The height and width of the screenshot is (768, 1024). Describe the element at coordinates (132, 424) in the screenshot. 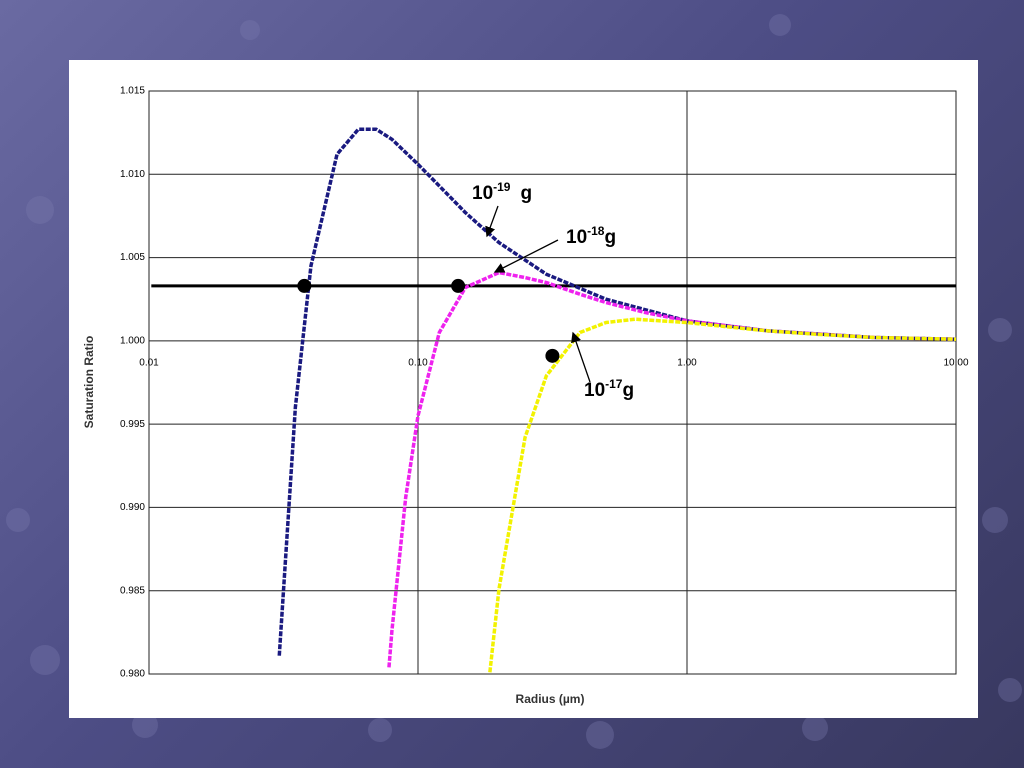

I see `y-tick-label: 0.995` at that location.